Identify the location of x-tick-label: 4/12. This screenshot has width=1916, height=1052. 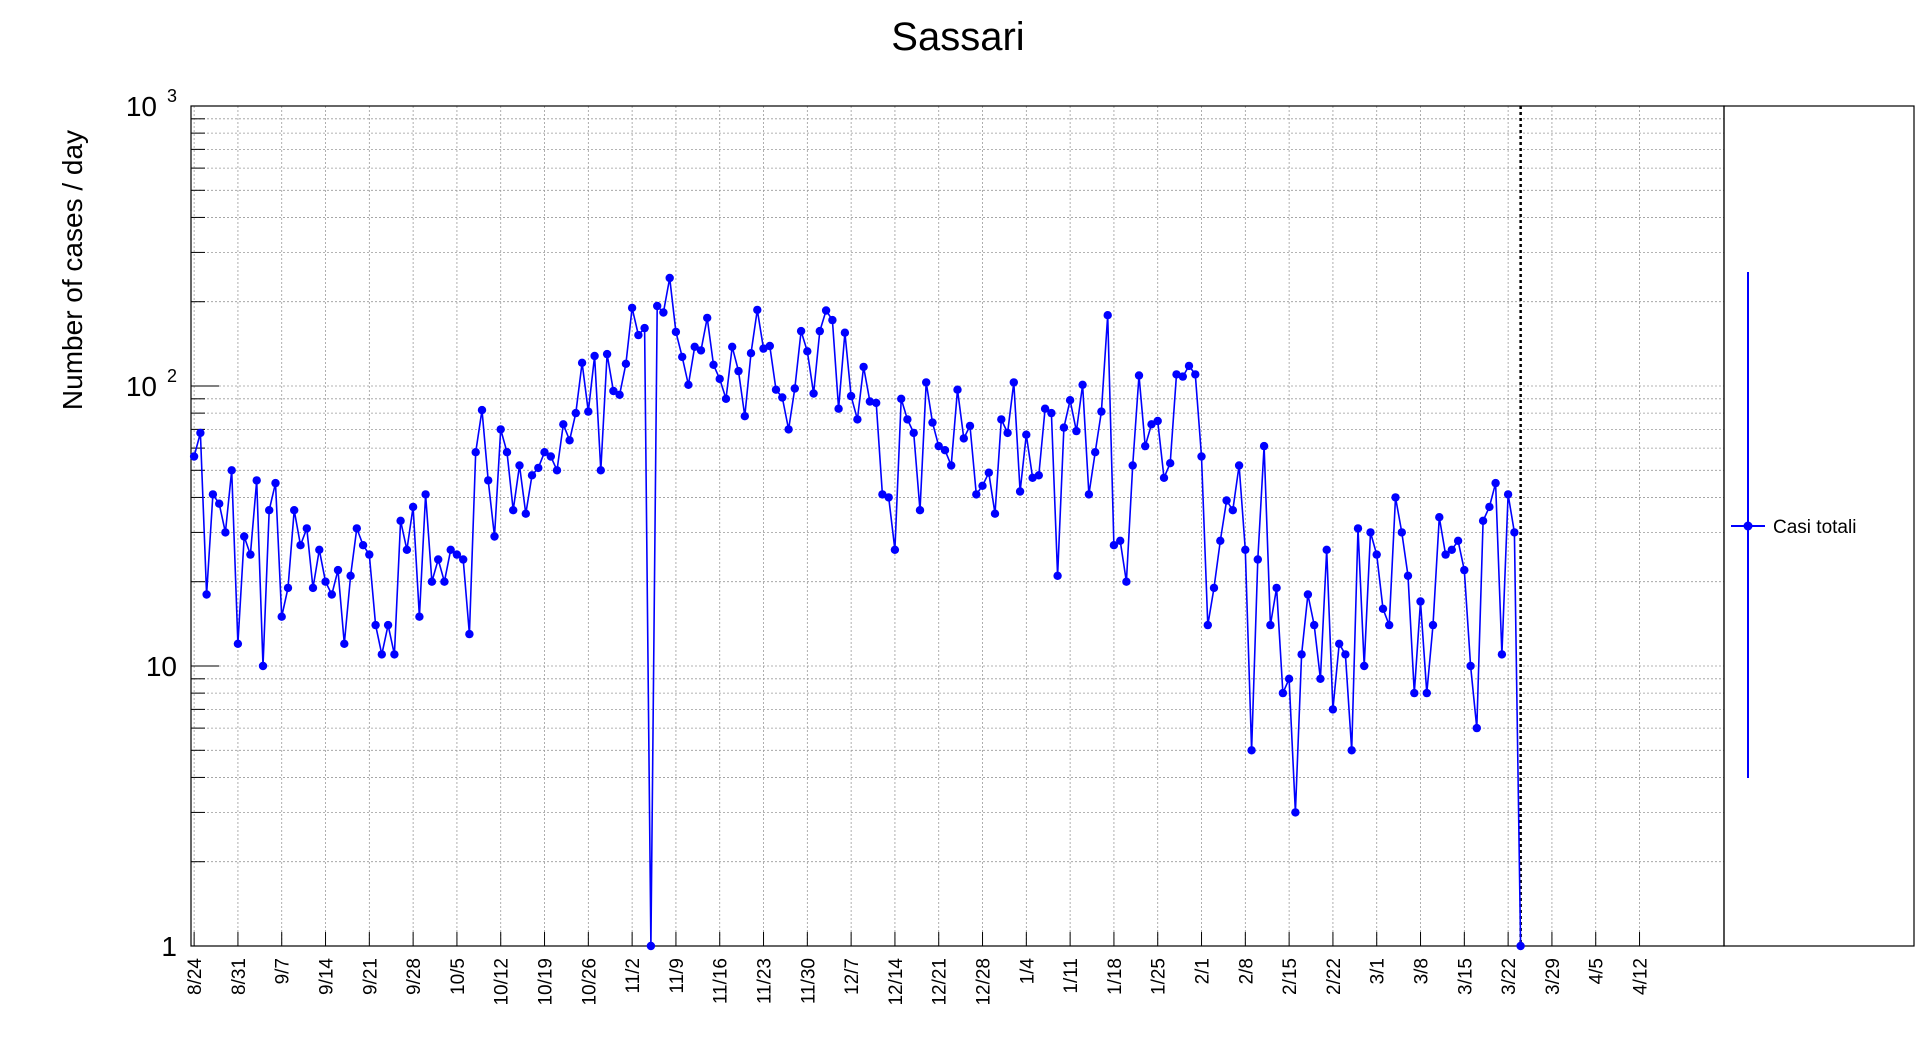
(1641, 976).